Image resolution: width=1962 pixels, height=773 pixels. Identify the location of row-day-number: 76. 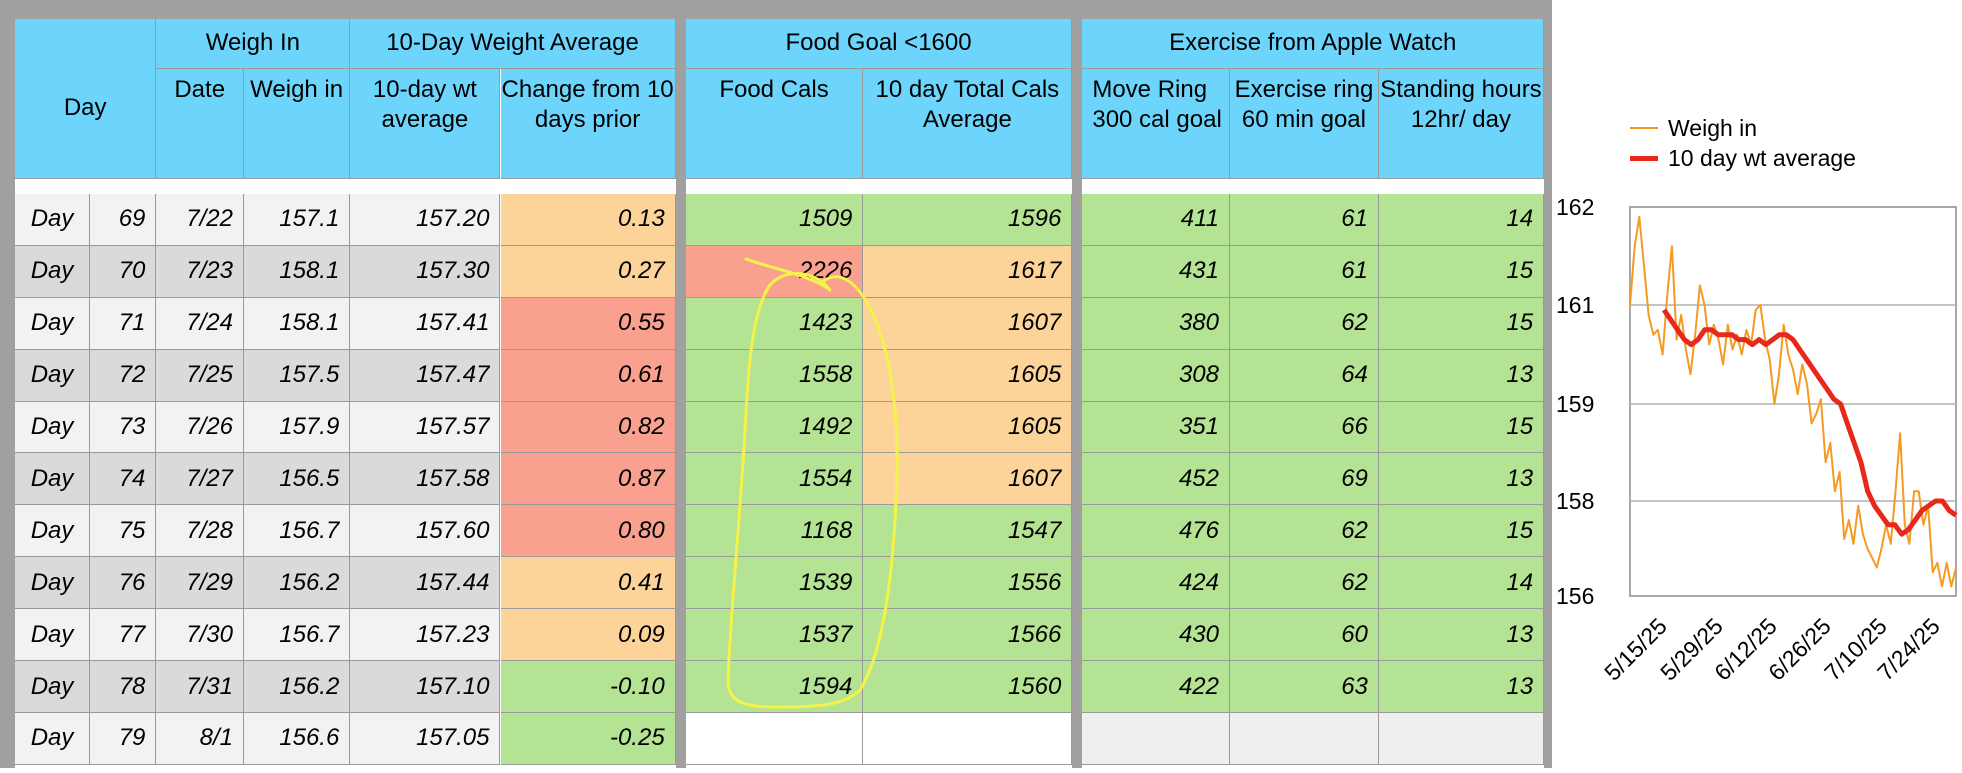
(123, 583).